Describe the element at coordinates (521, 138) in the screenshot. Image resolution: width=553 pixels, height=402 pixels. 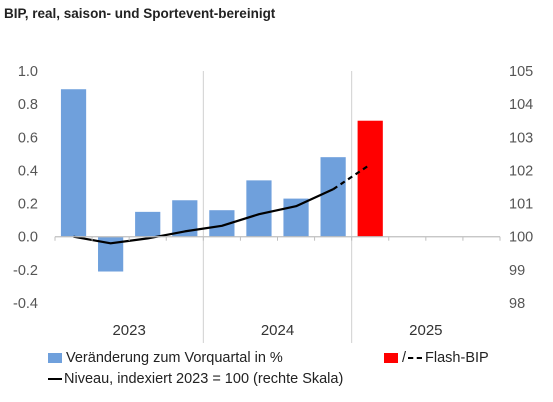
I see `right-tick-label: 103` at that location.